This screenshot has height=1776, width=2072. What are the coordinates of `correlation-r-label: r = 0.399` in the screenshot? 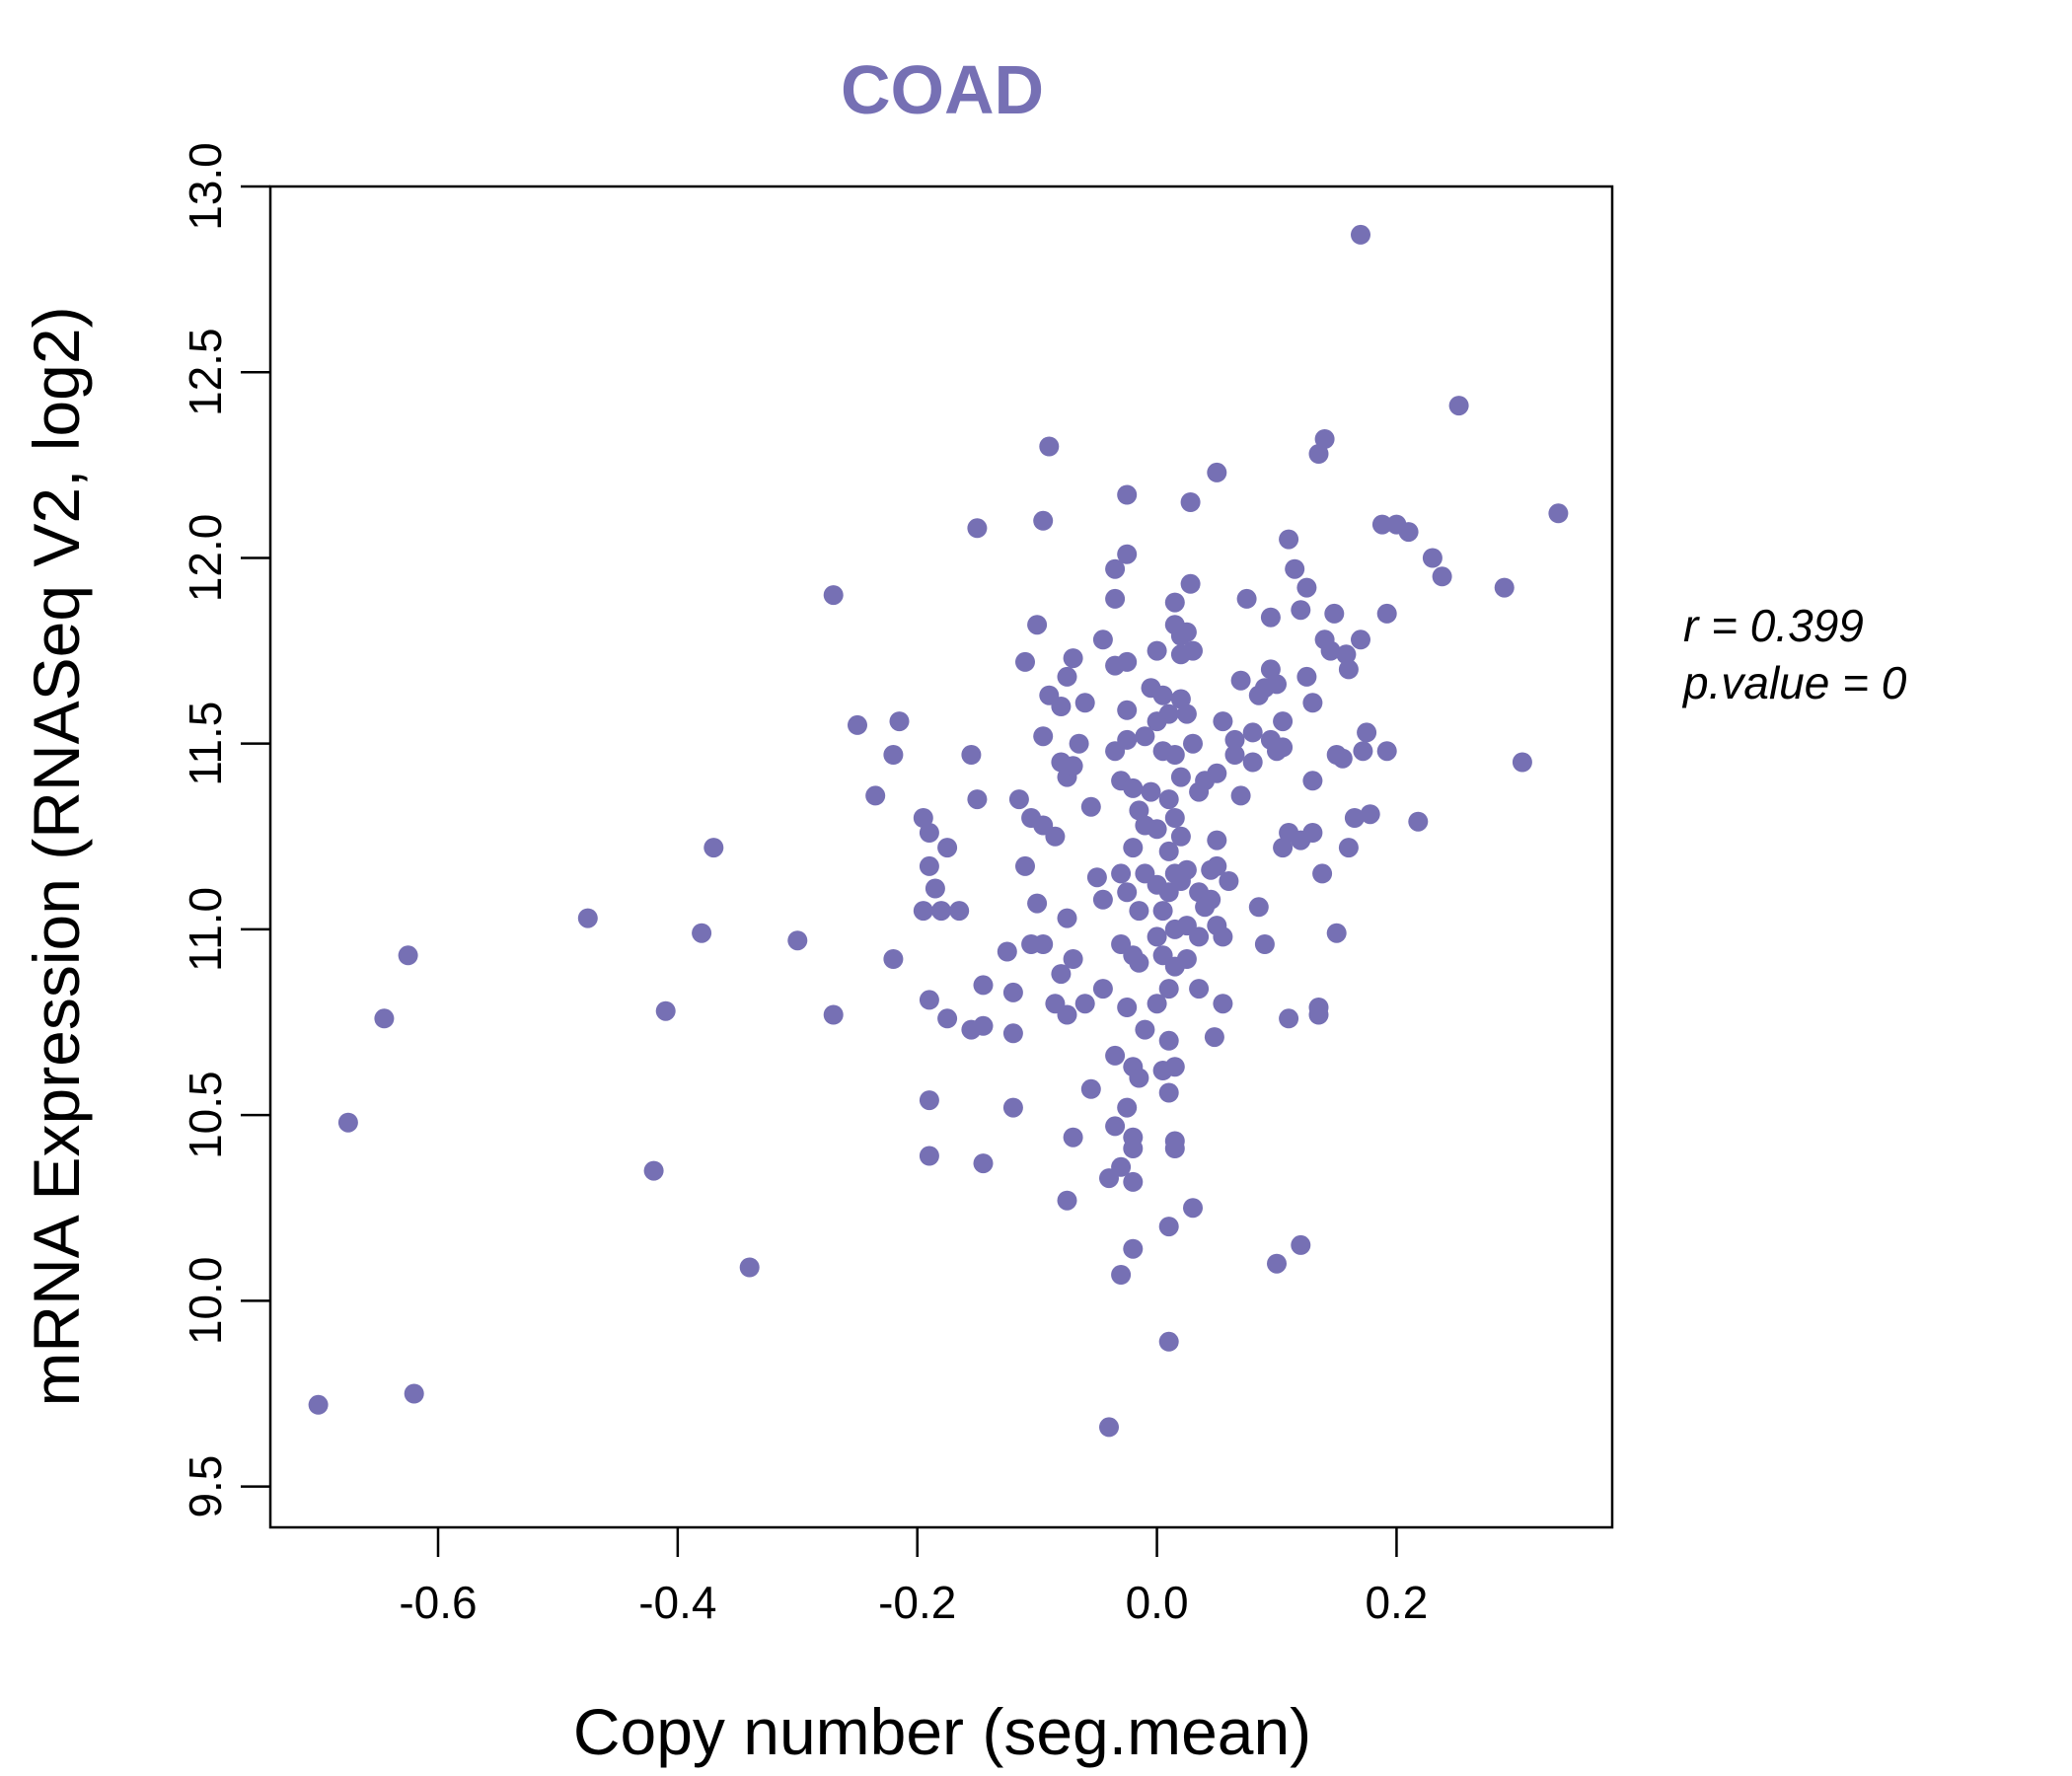 It's located at (1773, 625).